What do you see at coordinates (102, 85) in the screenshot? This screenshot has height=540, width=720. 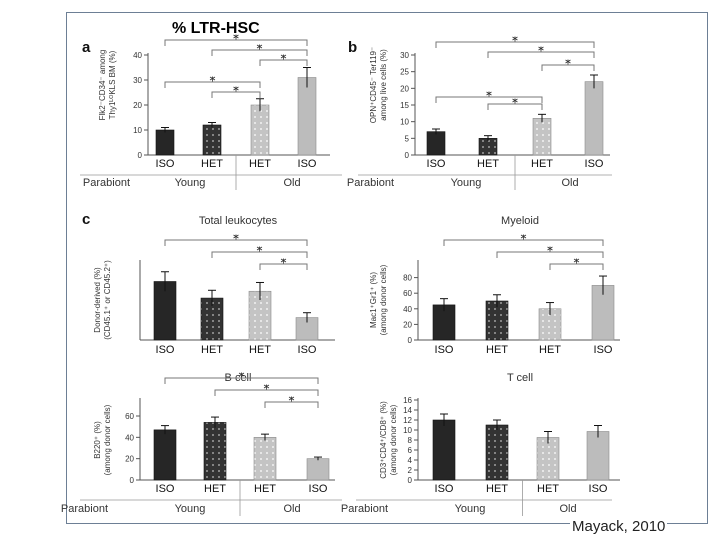 I see `y-axis-label: Flk2⁻CD34⁻ among` at bounding box center [102, 85].